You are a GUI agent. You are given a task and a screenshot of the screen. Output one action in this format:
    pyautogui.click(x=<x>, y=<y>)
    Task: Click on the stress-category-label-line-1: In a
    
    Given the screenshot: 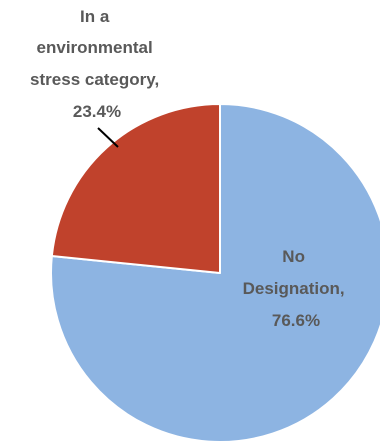 What is the action you would take?
    pyautogui.click(x=95, y=16)
    